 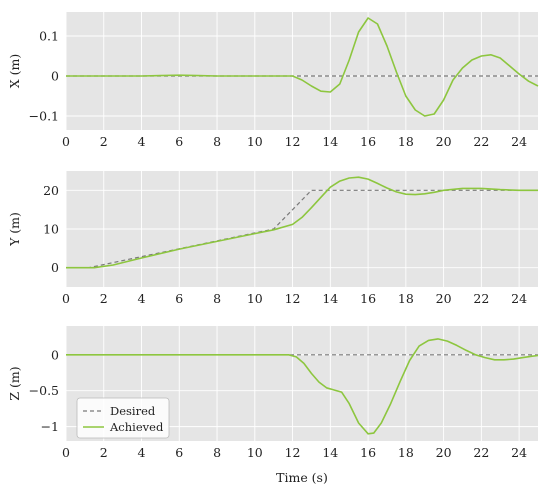 What do you see at coordinates (519, 141) in the screenshot?
I see `panel-x-x-tick-label: 24` at bounding box center [519, 141].